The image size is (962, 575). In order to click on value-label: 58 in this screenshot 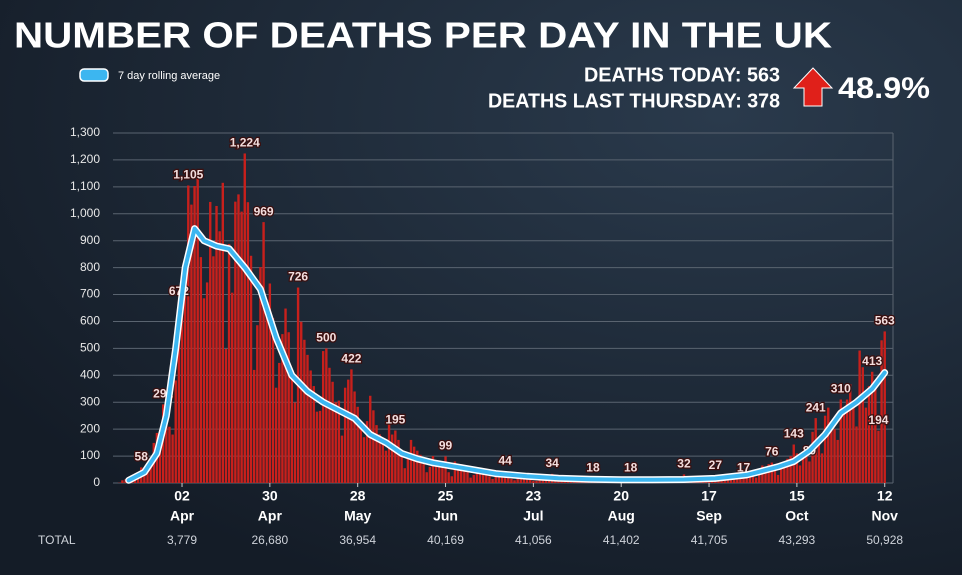, I will do `click(142, 457)`.